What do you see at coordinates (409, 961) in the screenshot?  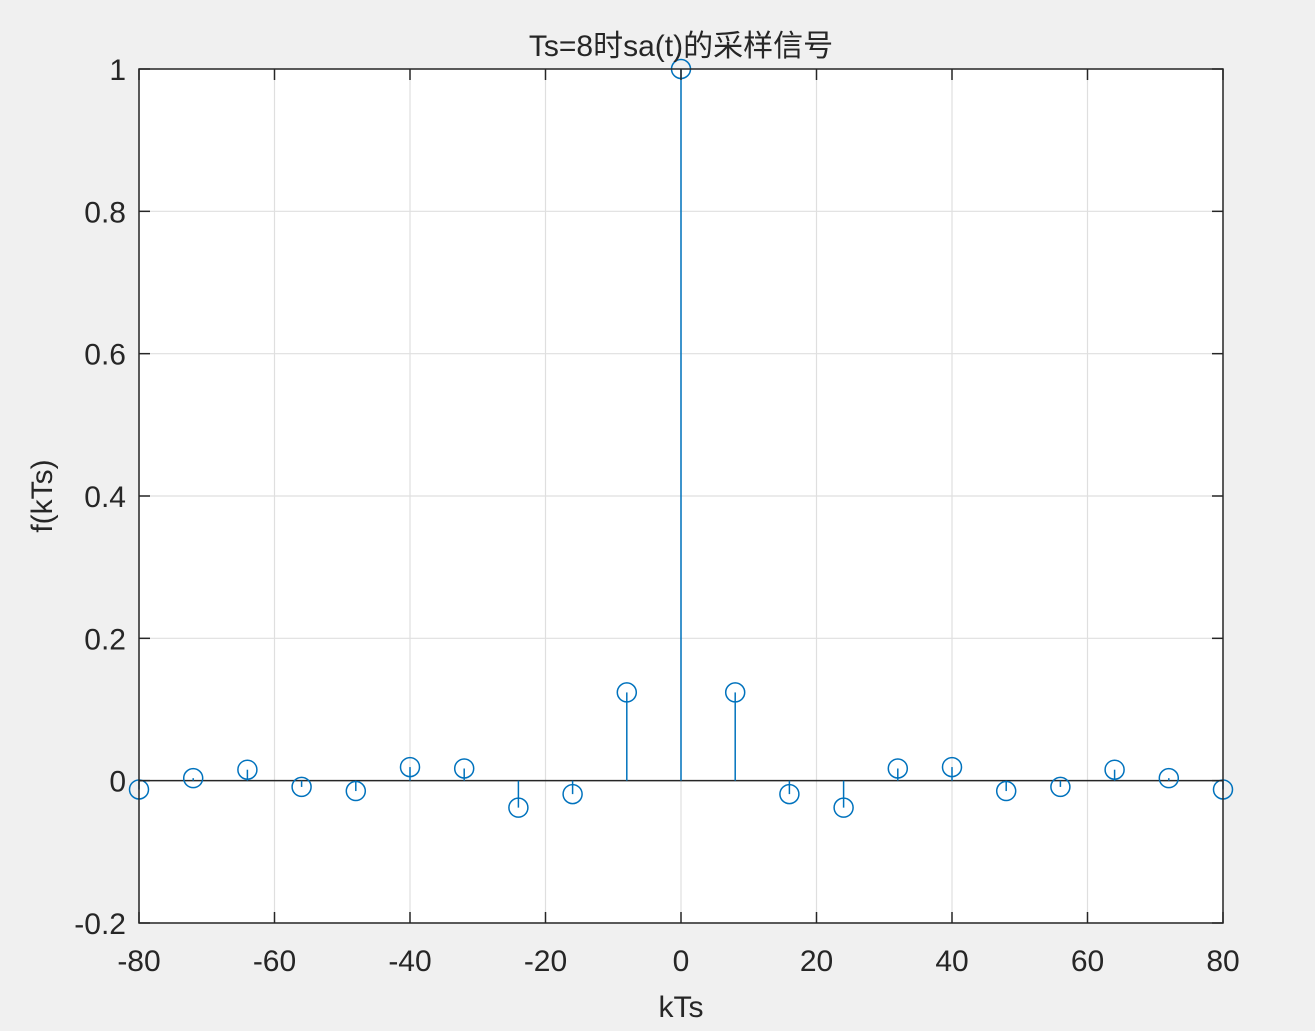 I see `x-tick-label: -40` at bounding box center [409, 961].